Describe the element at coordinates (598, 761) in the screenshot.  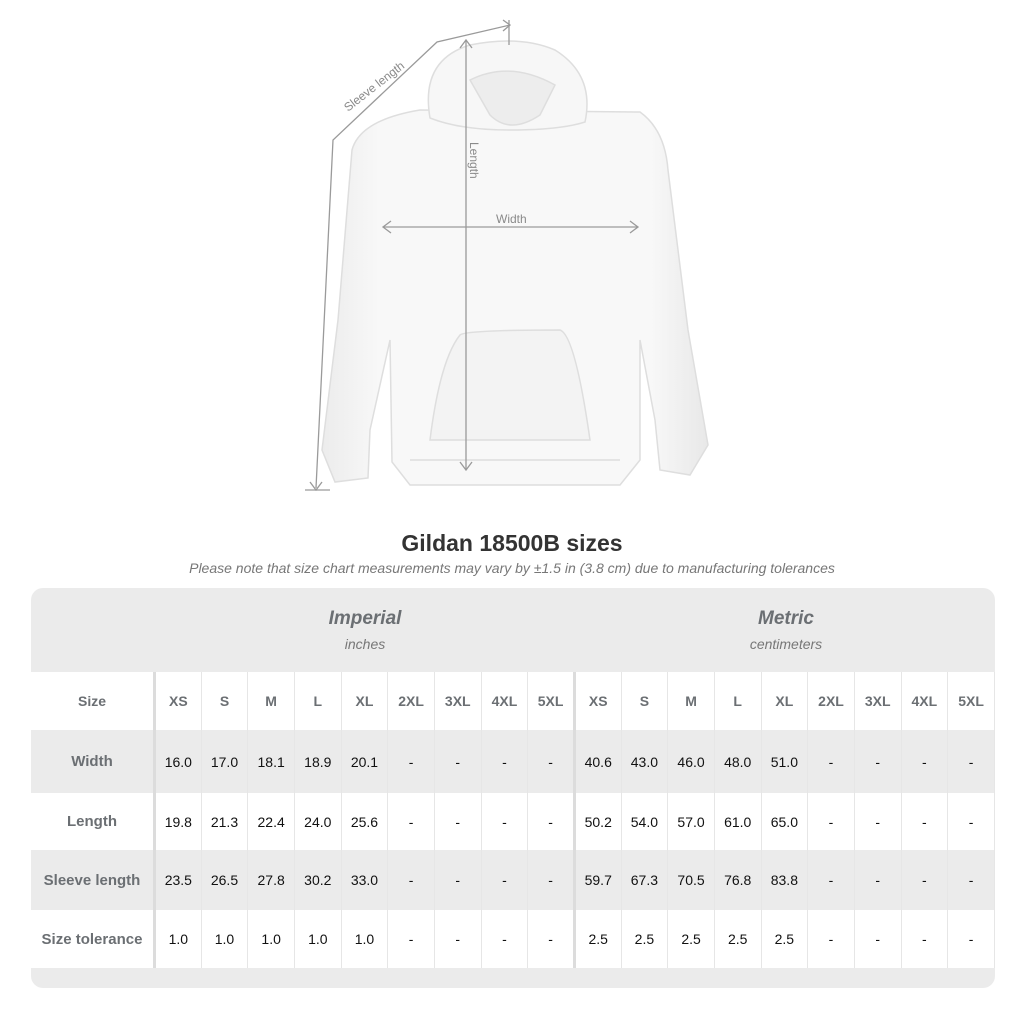
I see `metric-cell: 40.6` at that location.